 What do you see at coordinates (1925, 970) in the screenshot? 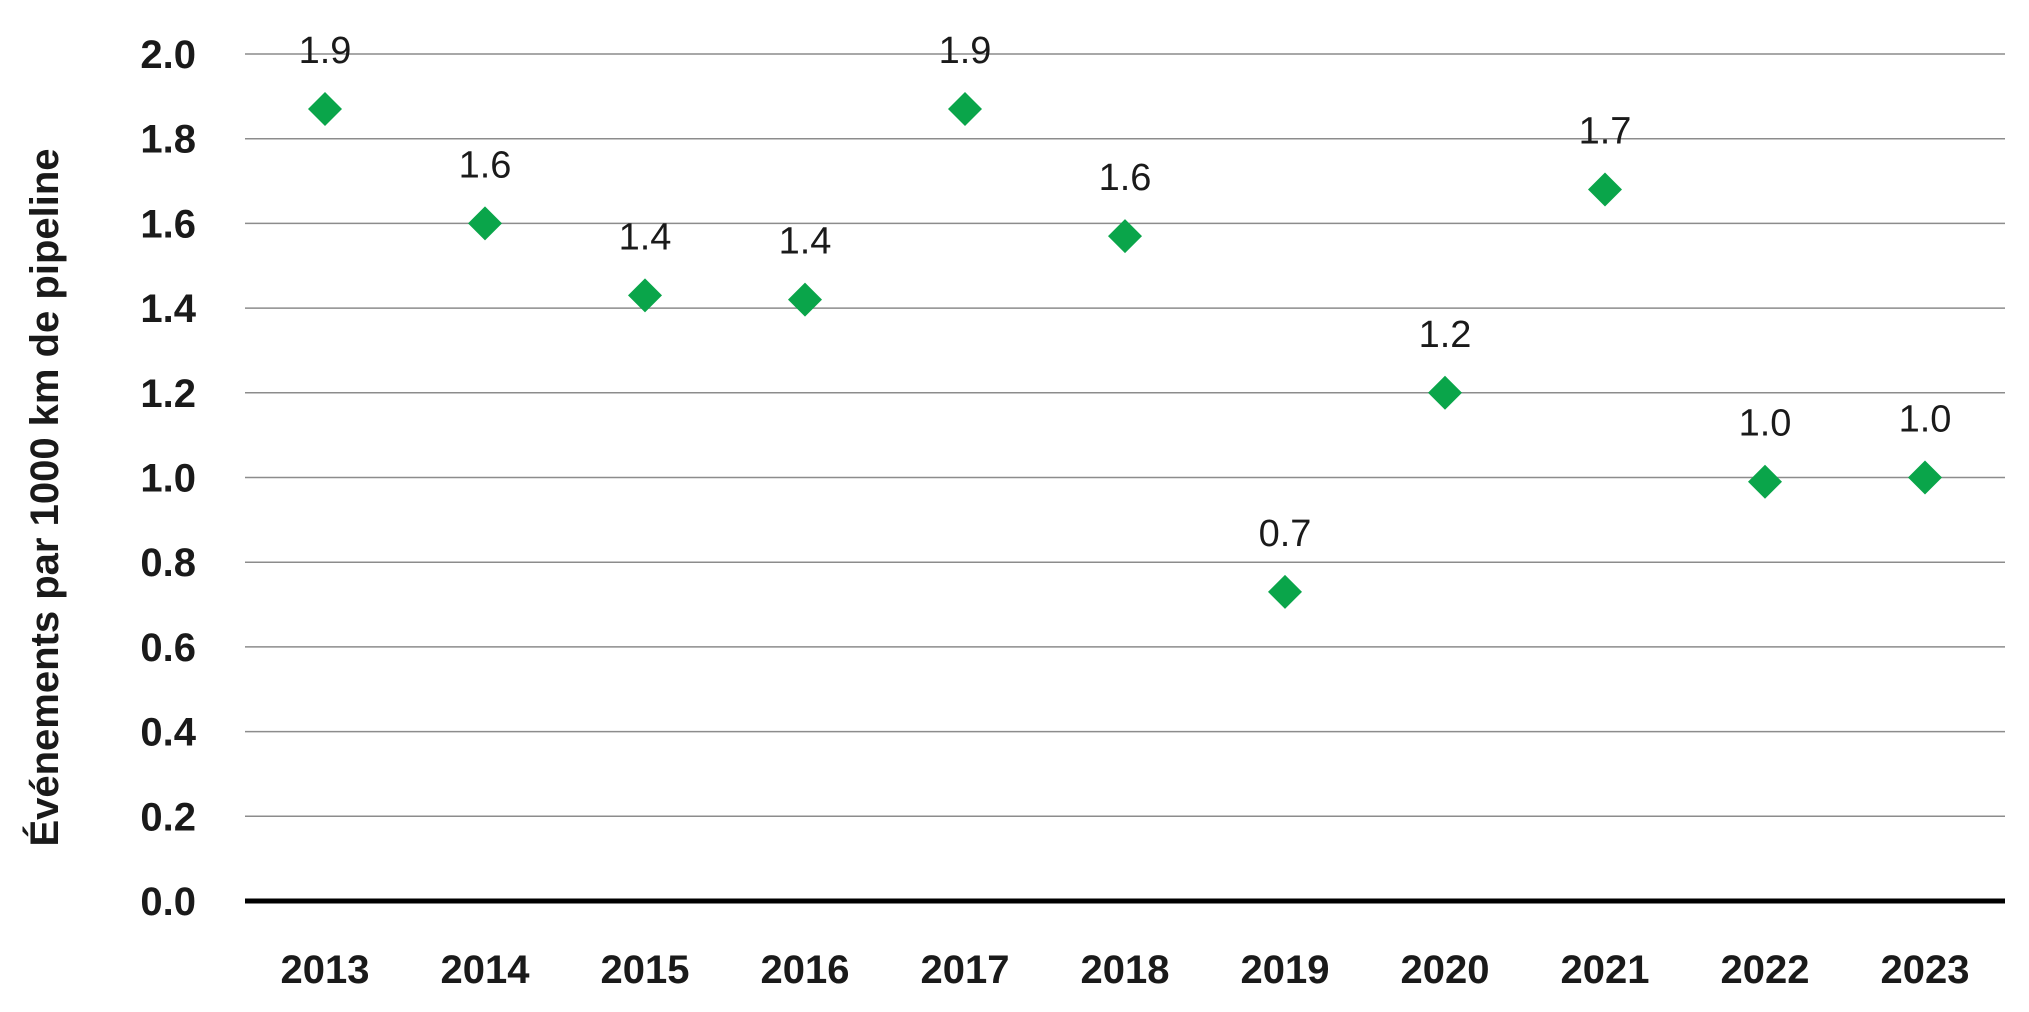
I see `x-tick-label: 2023` at bounding box center [1925, 970].